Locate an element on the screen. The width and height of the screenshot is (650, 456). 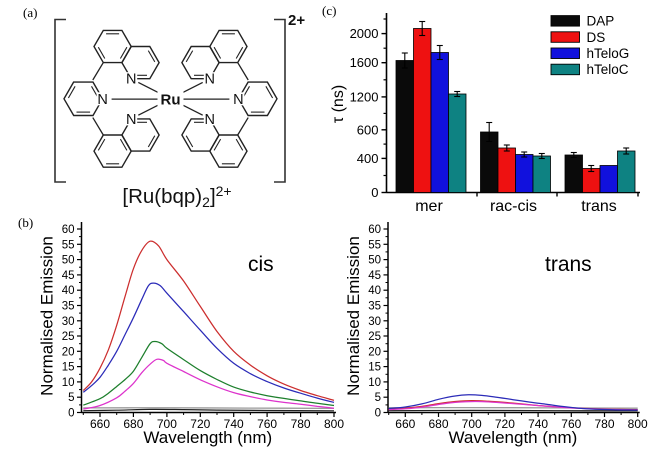
svg-text: DS is located at coordinates (596, 37).